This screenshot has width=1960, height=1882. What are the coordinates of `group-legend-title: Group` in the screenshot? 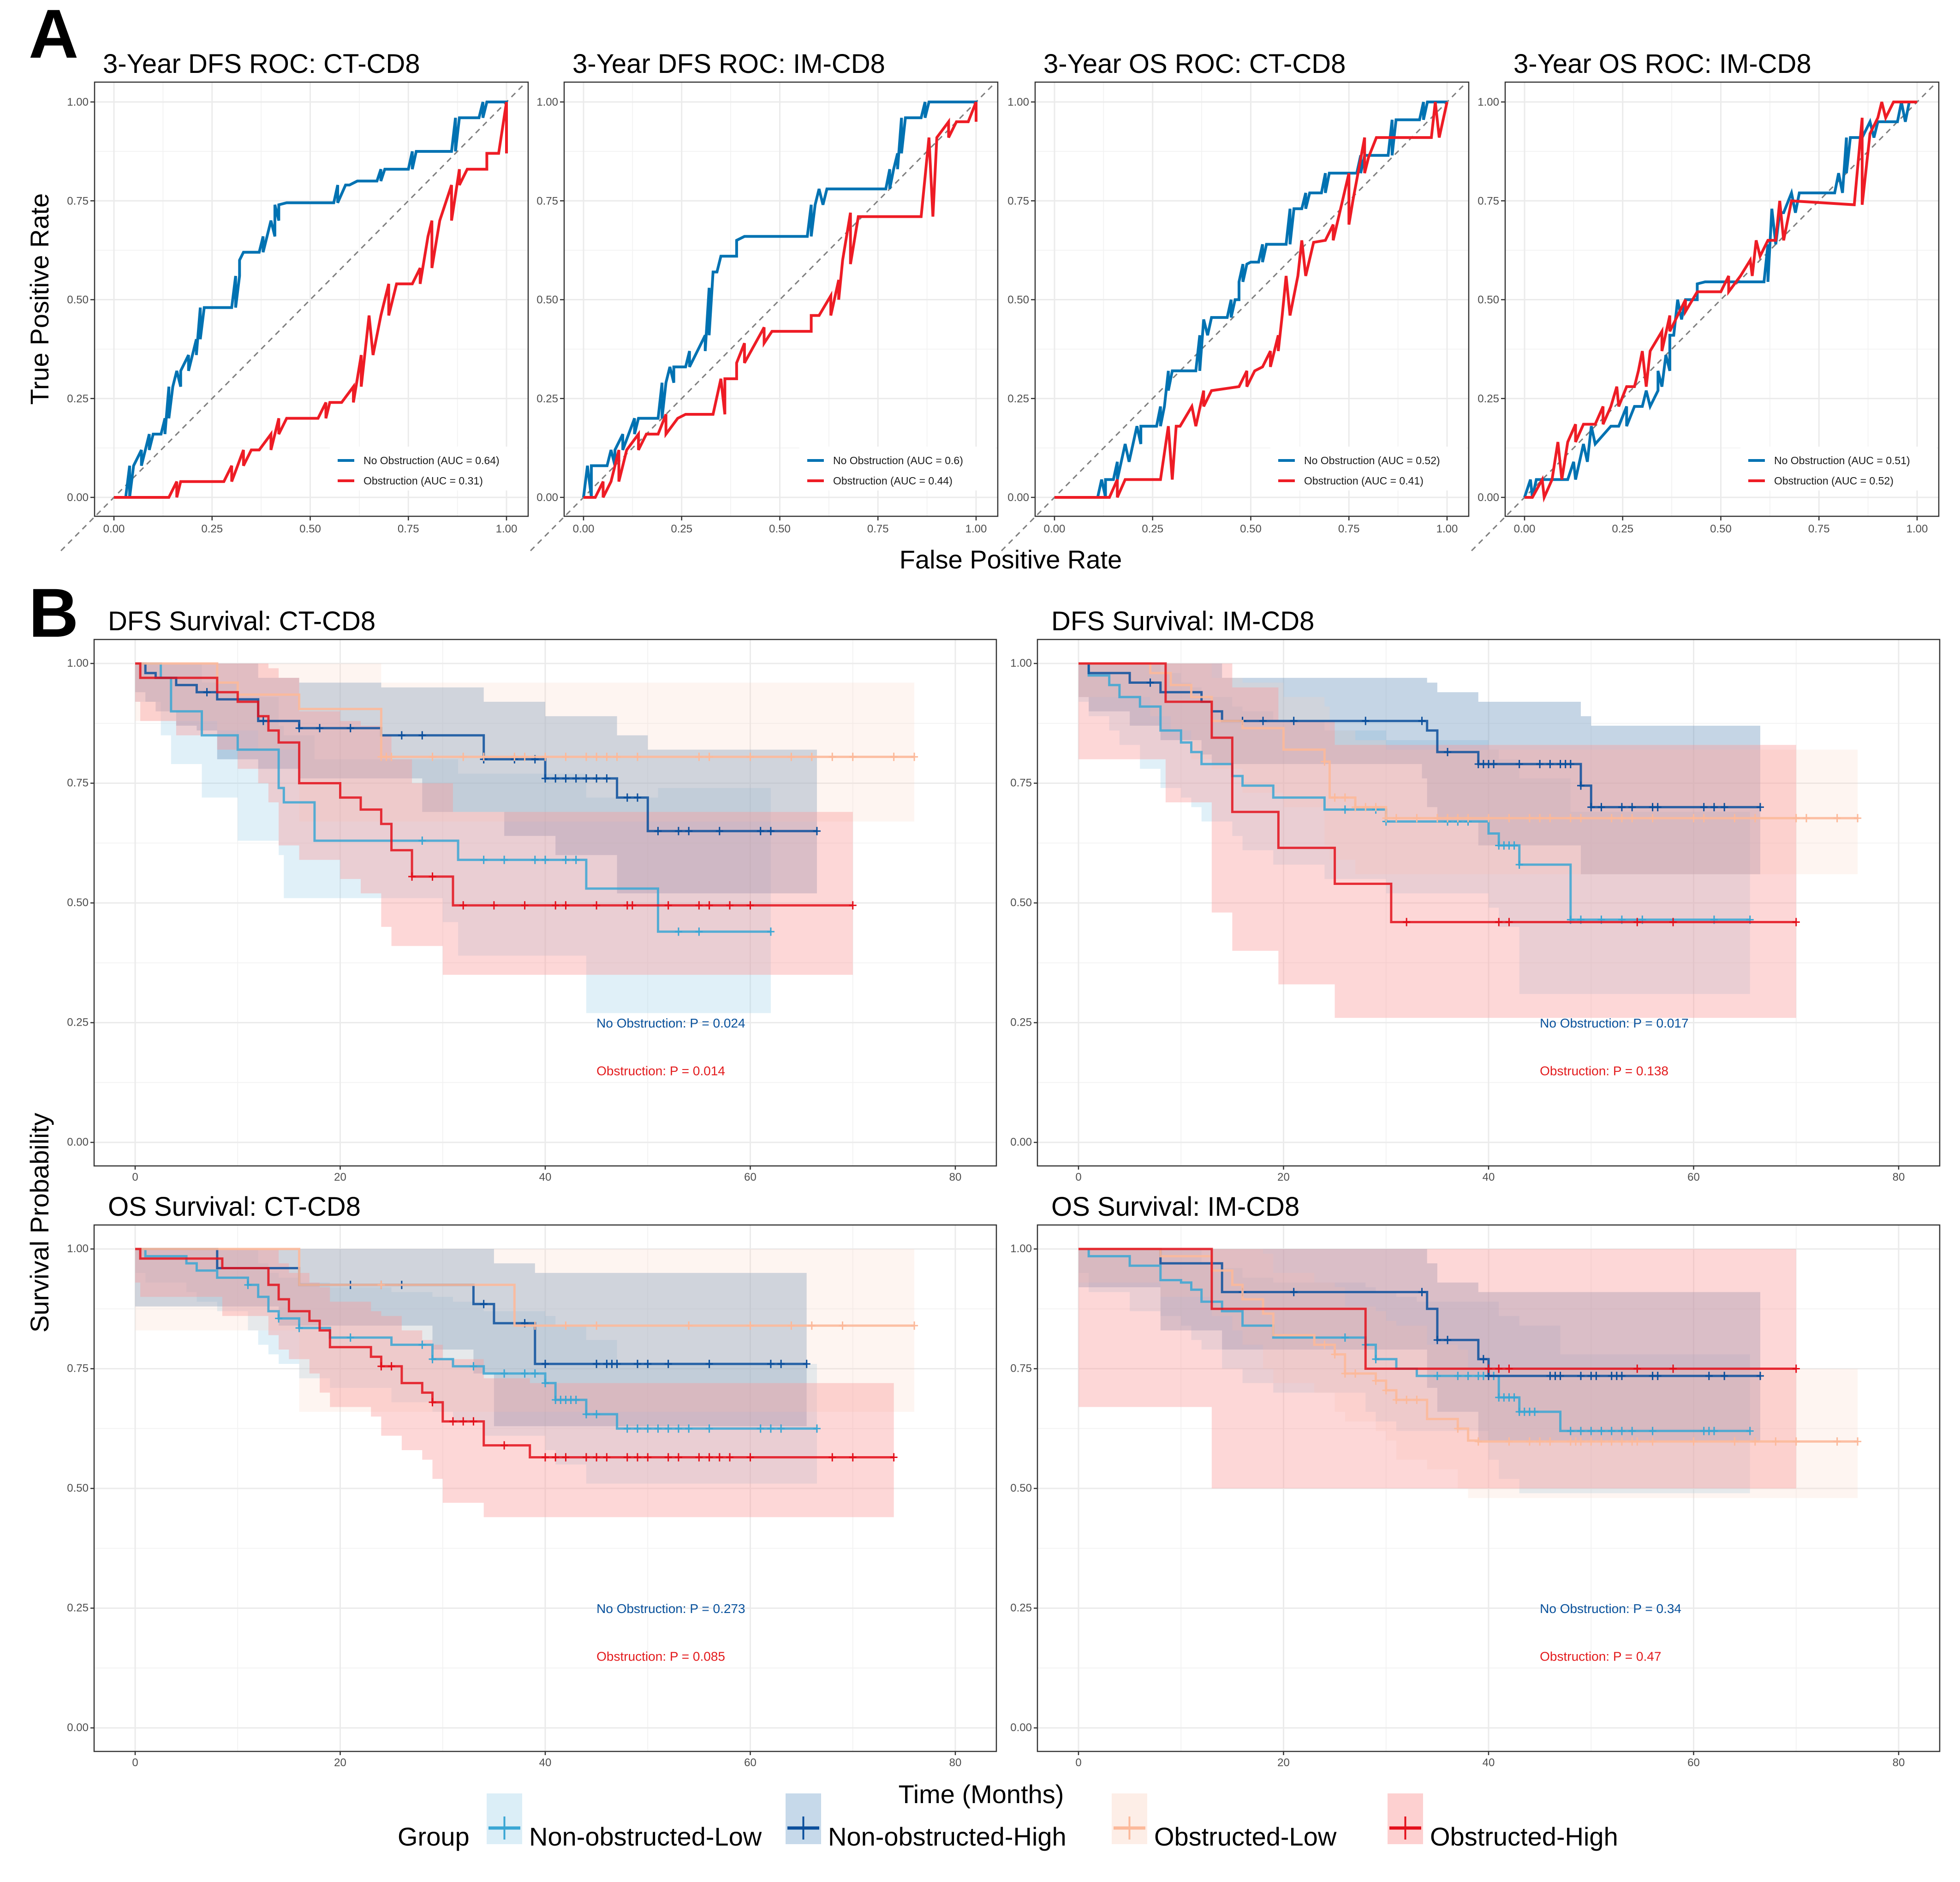 It's located at (434, 1836).